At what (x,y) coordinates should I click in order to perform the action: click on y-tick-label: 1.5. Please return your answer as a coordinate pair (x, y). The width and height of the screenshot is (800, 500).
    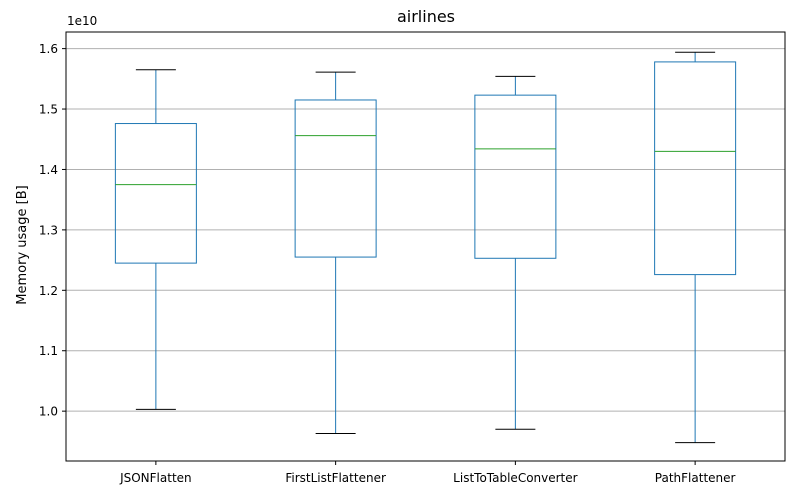
    Looking at the image, I should click on (48, 110).